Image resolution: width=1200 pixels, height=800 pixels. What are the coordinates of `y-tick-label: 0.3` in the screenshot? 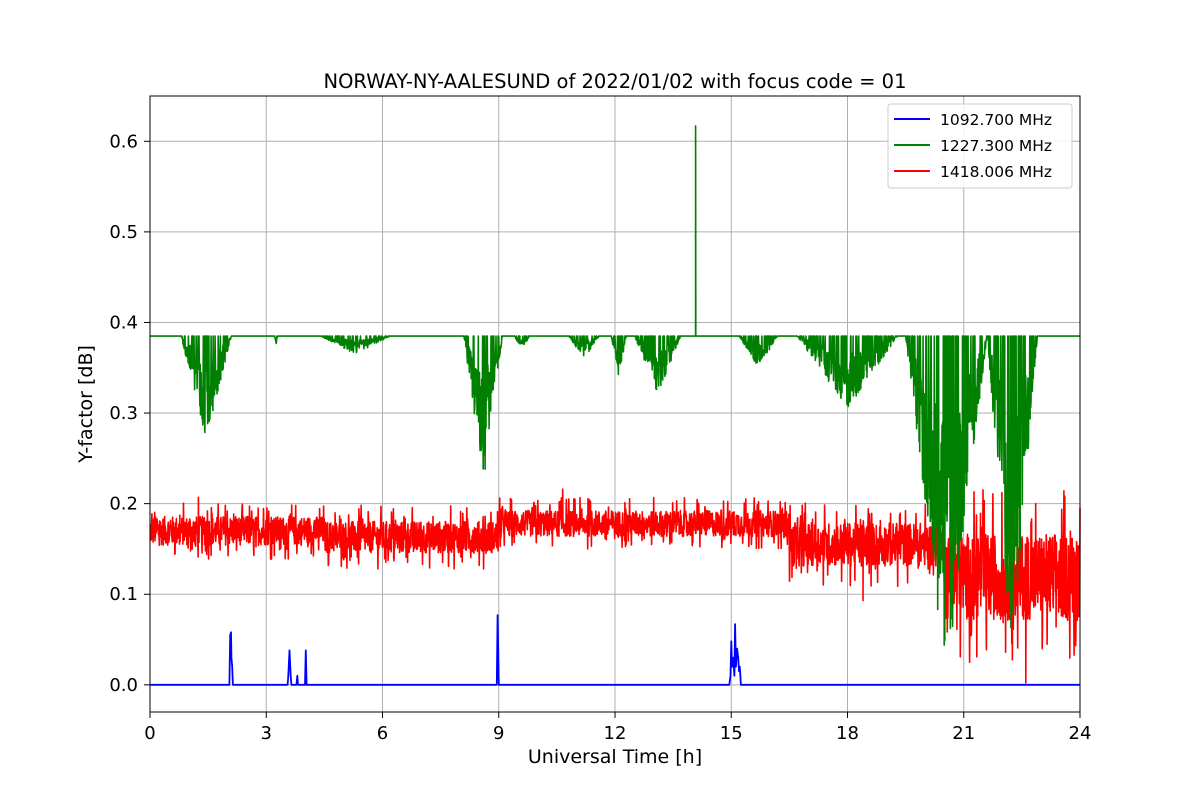 It's located at (123, 413).